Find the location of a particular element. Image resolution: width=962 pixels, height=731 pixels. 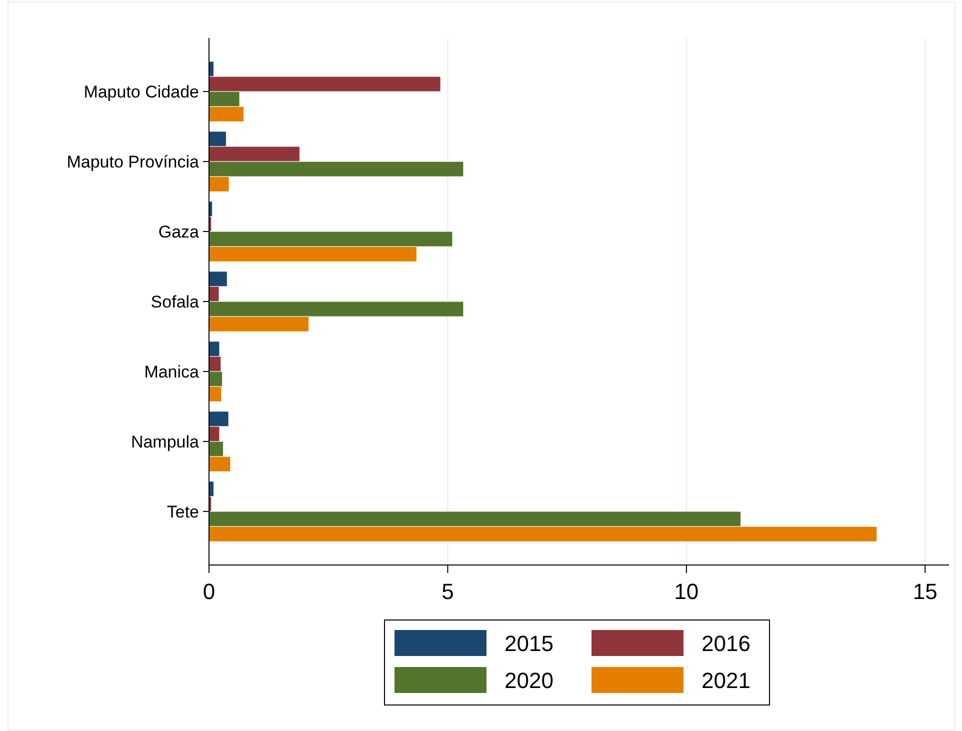

legend-label: 2015 is located at coordinates (529, 643).